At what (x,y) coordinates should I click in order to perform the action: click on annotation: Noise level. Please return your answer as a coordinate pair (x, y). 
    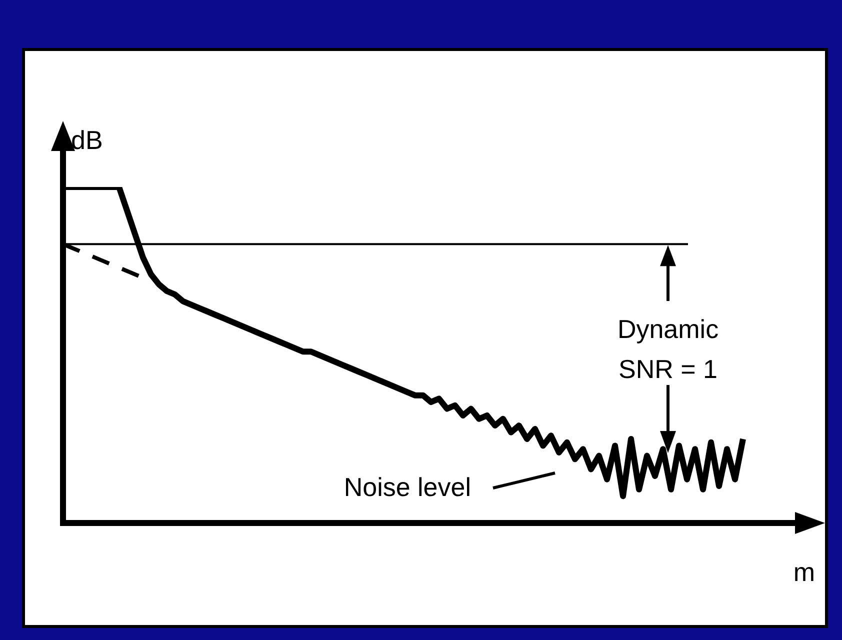
    Looking at the image, I should click on (407, 487).